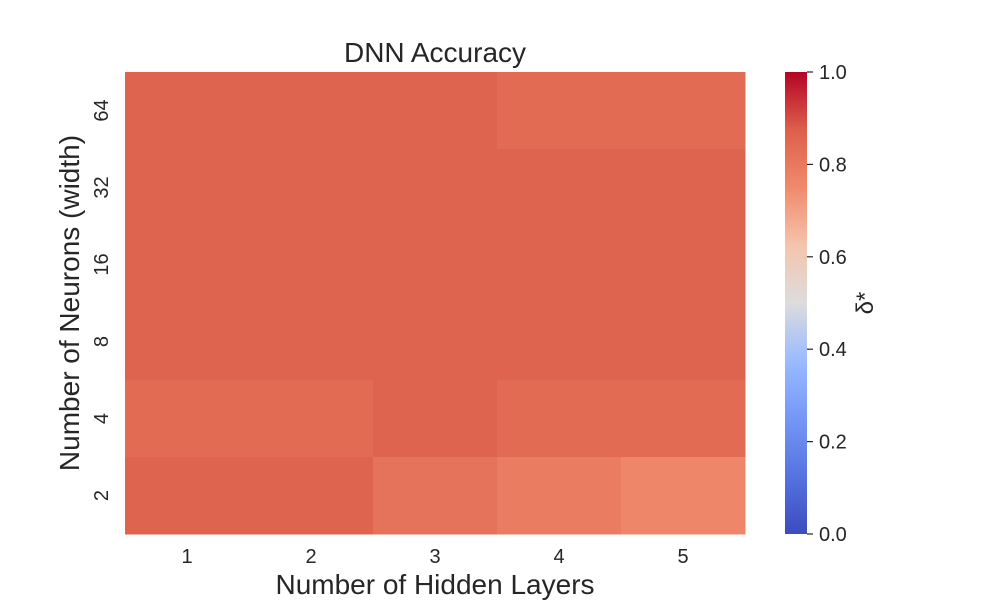  I want to click on colorbar-tick-label: 0.2, so click(833, 443).